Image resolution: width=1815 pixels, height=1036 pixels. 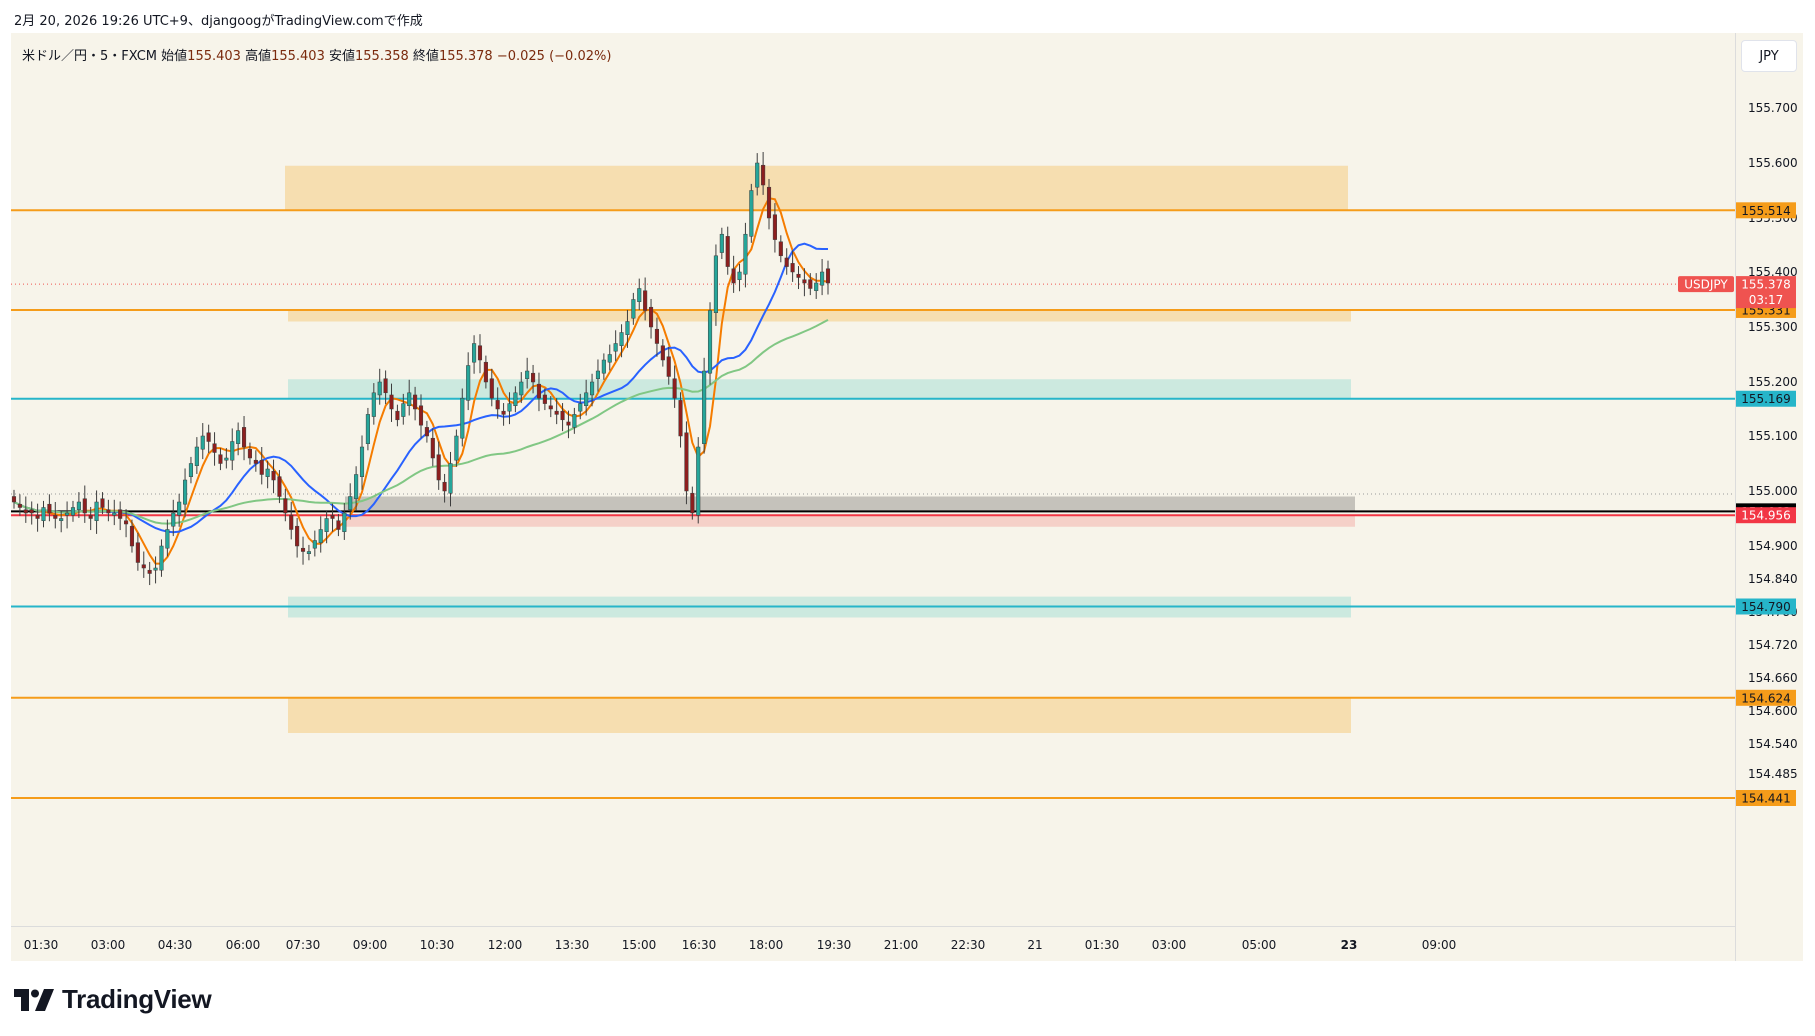 I want to click on price-tag: 154.790, so click(x=1766, y=606).